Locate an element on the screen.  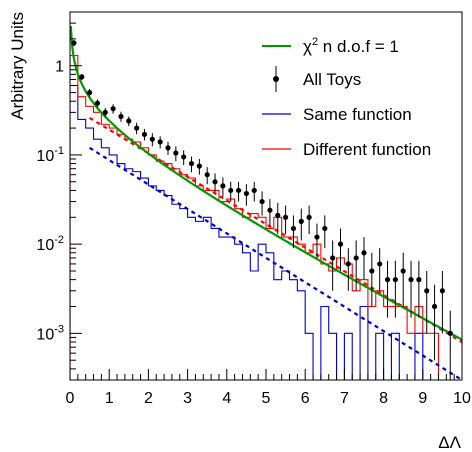
x-tick-labels: 0 1 2 3 4 5 6 7 8 9 10 is located at coordinates (268, 398).